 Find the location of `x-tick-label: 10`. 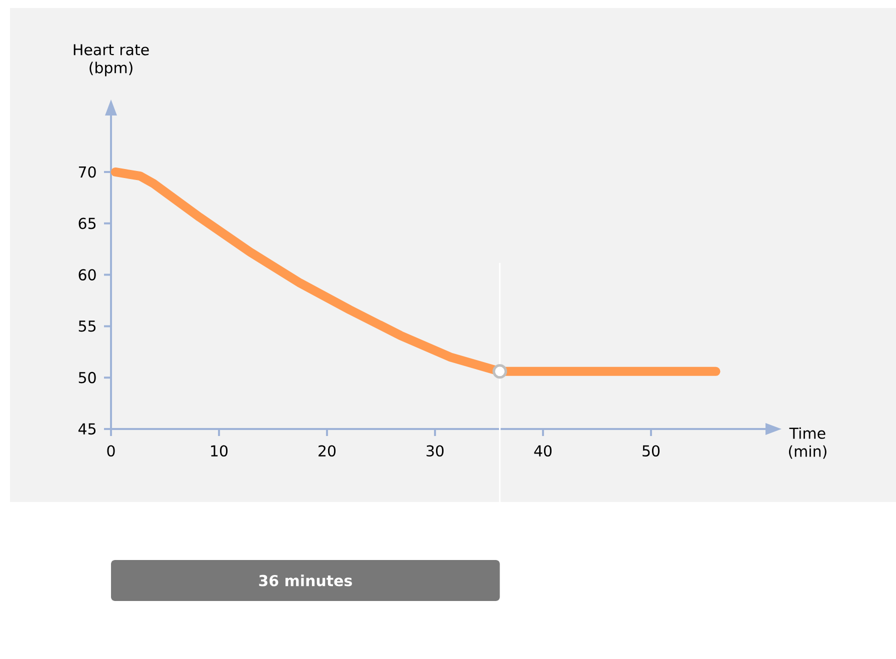

x-tick-label: 10 is located at coordinates (219, 451).